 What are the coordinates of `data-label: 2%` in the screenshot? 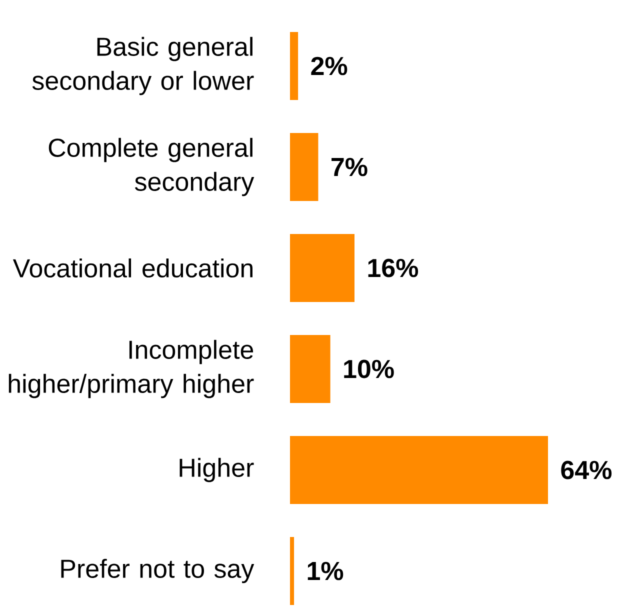 It's located at (329, 66).